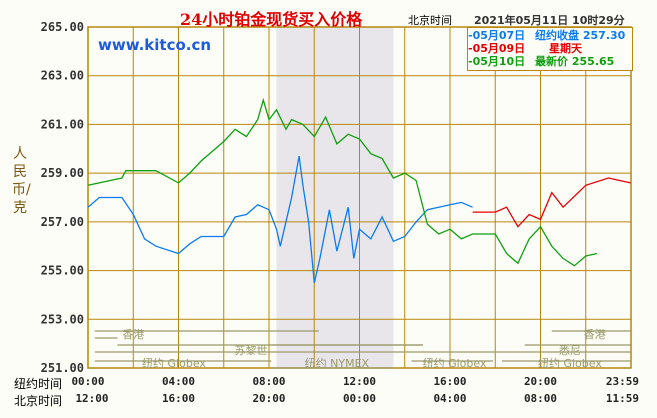 Image resolution: width=657 pixels, height=418 pixels. What do you see at coordinates (335, 197) in the screenshot?
I see `nymex-session-shade` at bounding box center [335, 197].